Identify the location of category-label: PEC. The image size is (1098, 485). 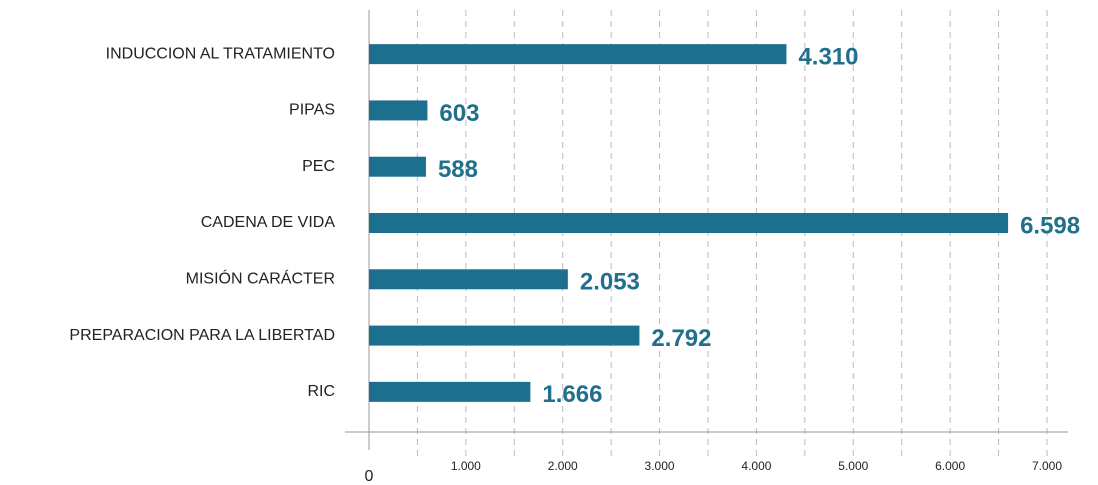
(318, 166).